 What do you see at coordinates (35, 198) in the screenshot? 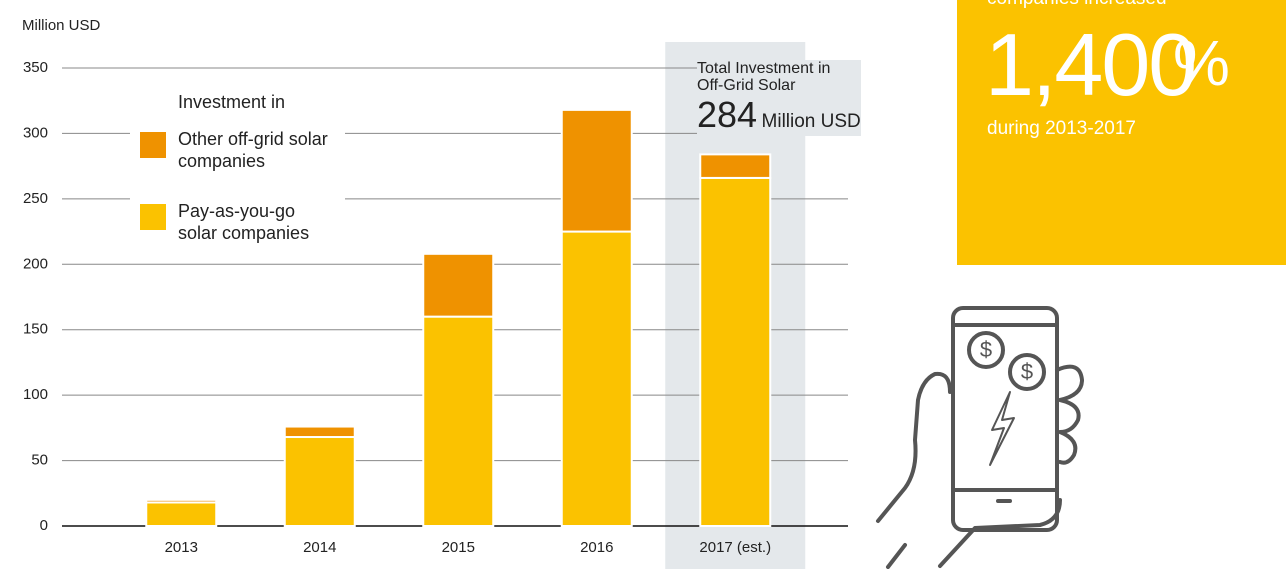
I see `y-tick-label: 250` at bounding box center [35, 198].